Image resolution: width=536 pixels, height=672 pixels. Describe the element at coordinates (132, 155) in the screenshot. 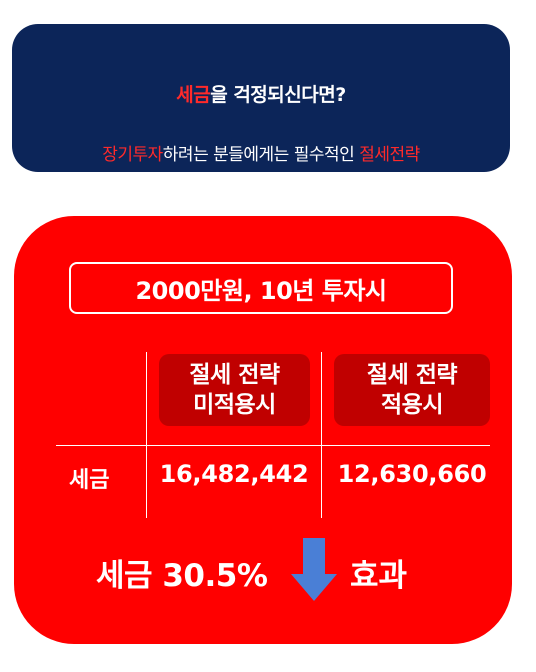

I see `banner-subline-accent-1: 장기투자` at that location.